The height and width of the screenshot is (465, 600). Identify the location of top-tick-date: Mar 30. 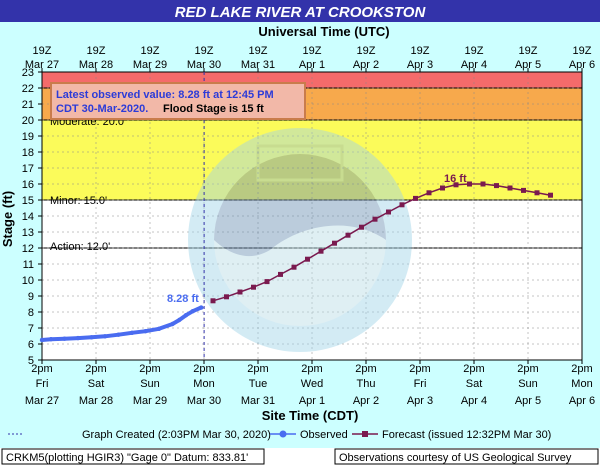
(204, 65).